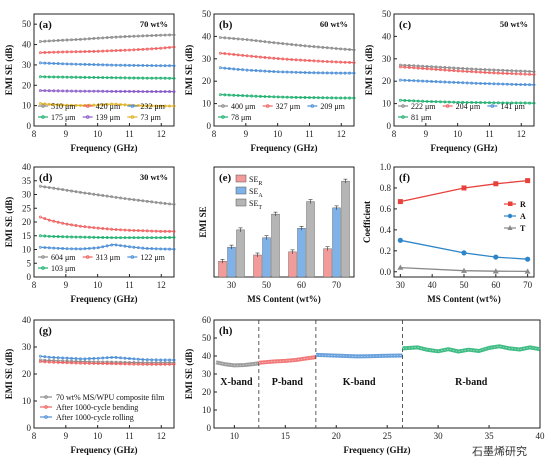 The image size is (554, 469). I want to click on legend-label: SER, so click(255, 181).